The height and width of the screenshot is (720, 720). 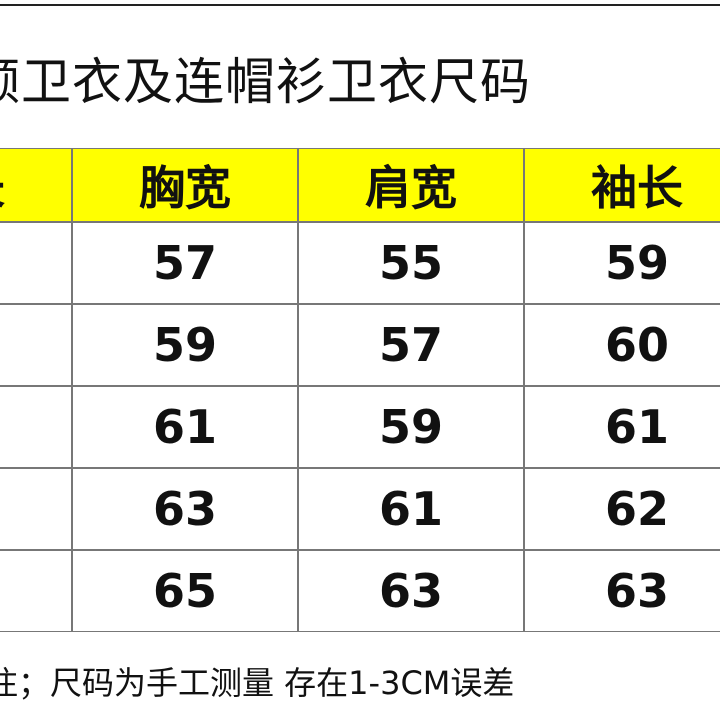 What do you see at coordinates (622, 345) in the screenshot?
I see `value-cell: 60` at bounding box center [622, 345].